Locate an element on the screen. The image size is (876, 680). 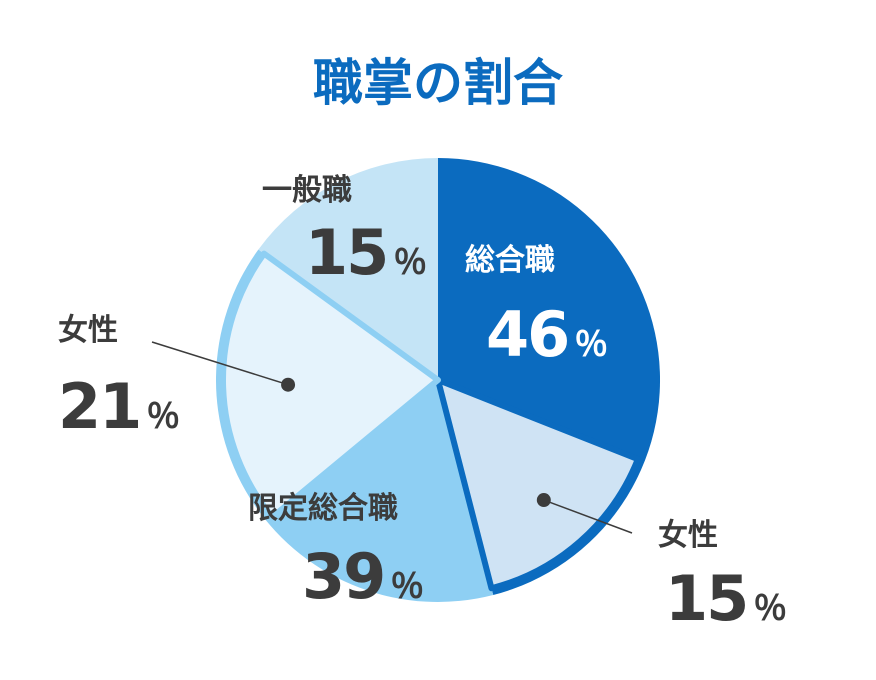
label-gentei-percent: 39 ％ is located at coordinates (363, 576).